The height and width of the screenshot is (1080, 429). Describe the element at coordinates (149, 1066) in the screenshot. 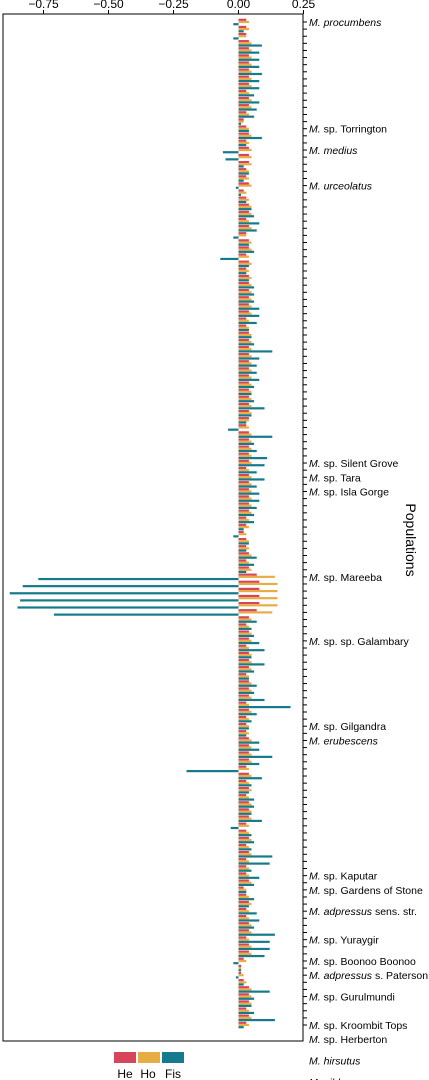

I see `legend: He Ho Fis` at that location.